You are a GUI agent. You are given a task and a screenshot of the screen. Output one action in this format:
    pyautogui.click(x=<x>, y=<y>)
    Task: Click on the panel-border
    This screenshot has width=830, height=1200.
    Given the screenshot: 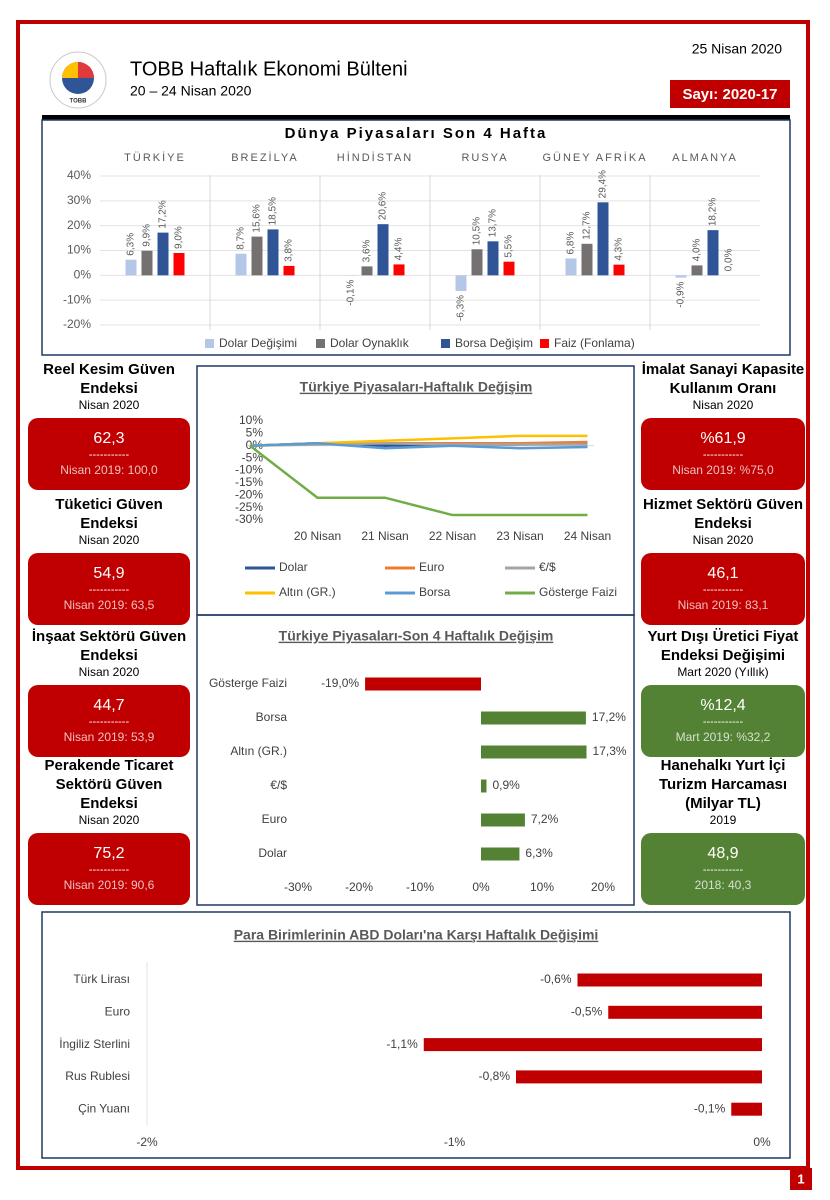 What is the action you would take?
    pyautogui.click(x=415, y=760)
    